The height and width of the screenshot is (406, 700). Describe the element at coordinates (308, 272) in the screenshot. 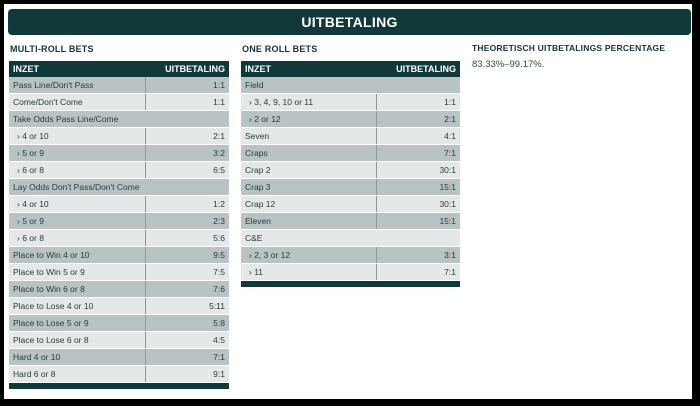

I see `row-label: › 11` at that location.